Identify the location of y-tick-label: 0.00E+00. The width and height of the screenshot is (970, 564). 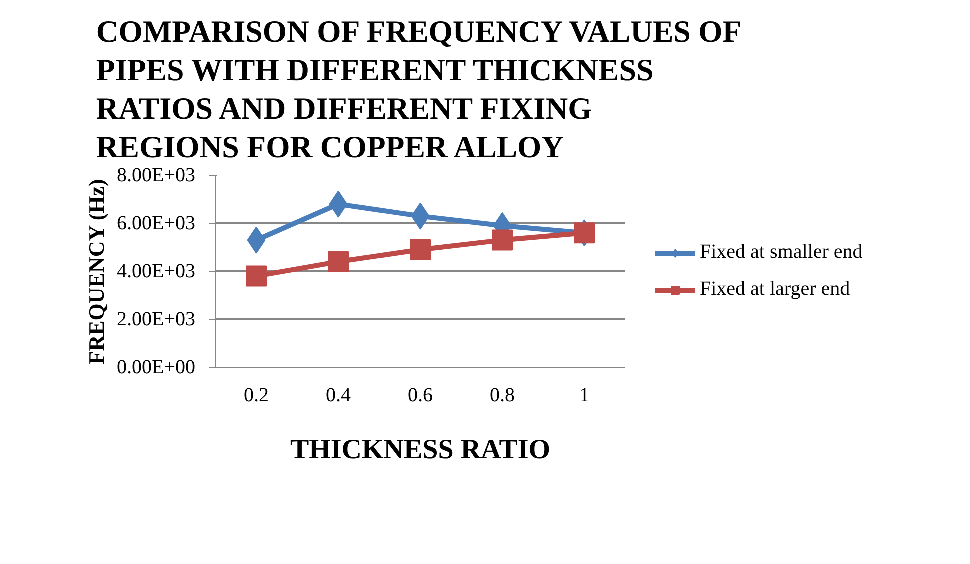
(156, 367).